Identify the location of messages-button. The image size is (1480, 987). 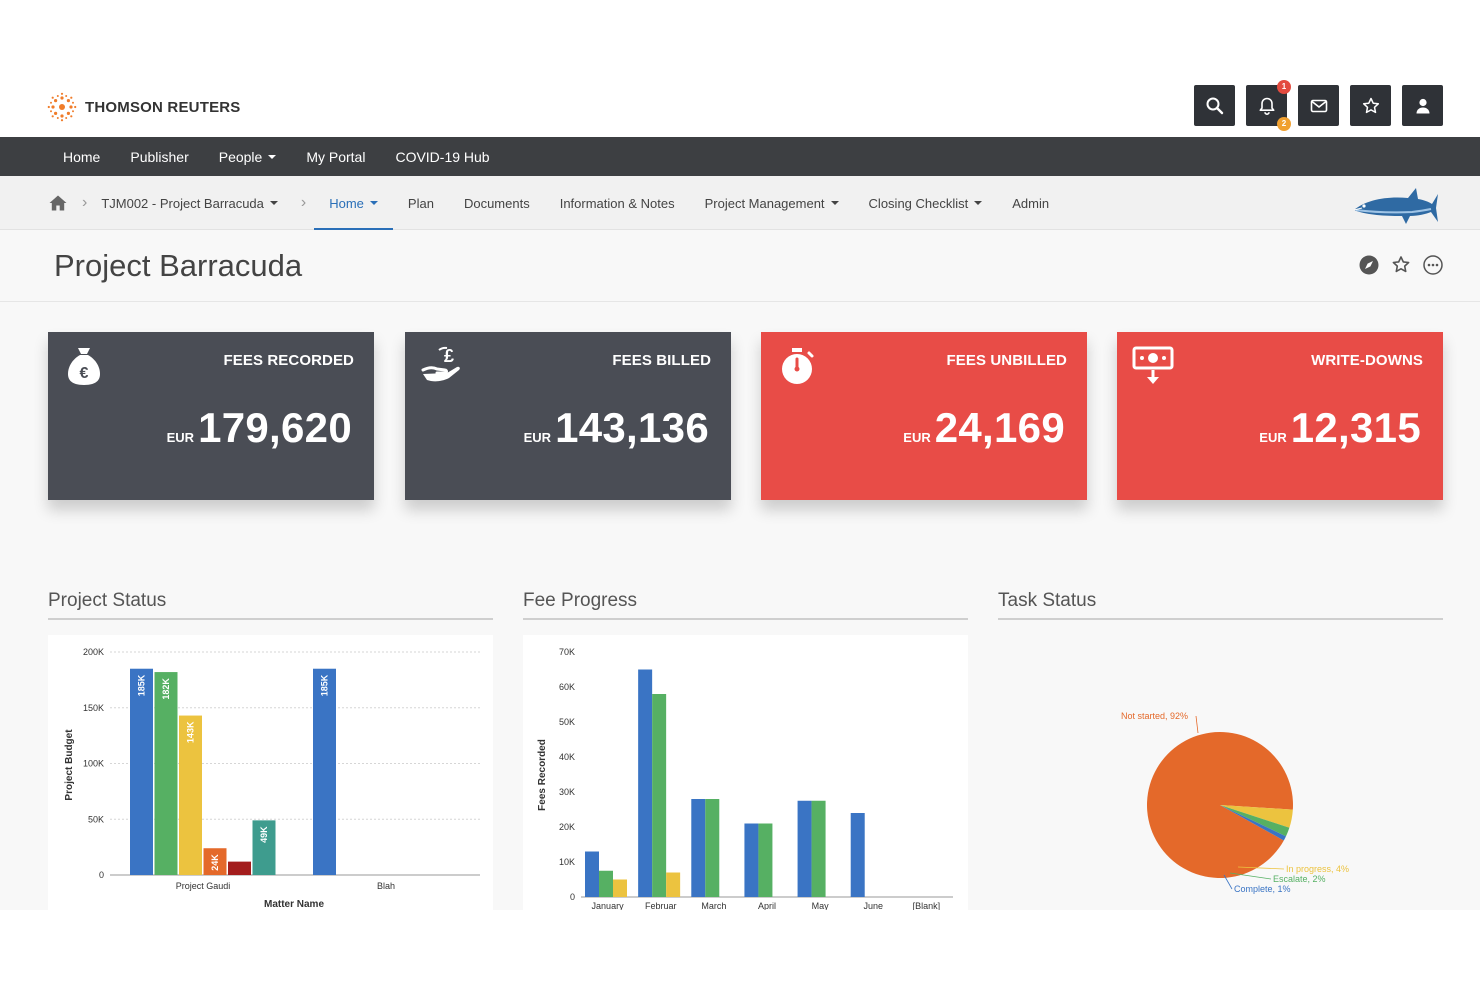
(1318, 105).